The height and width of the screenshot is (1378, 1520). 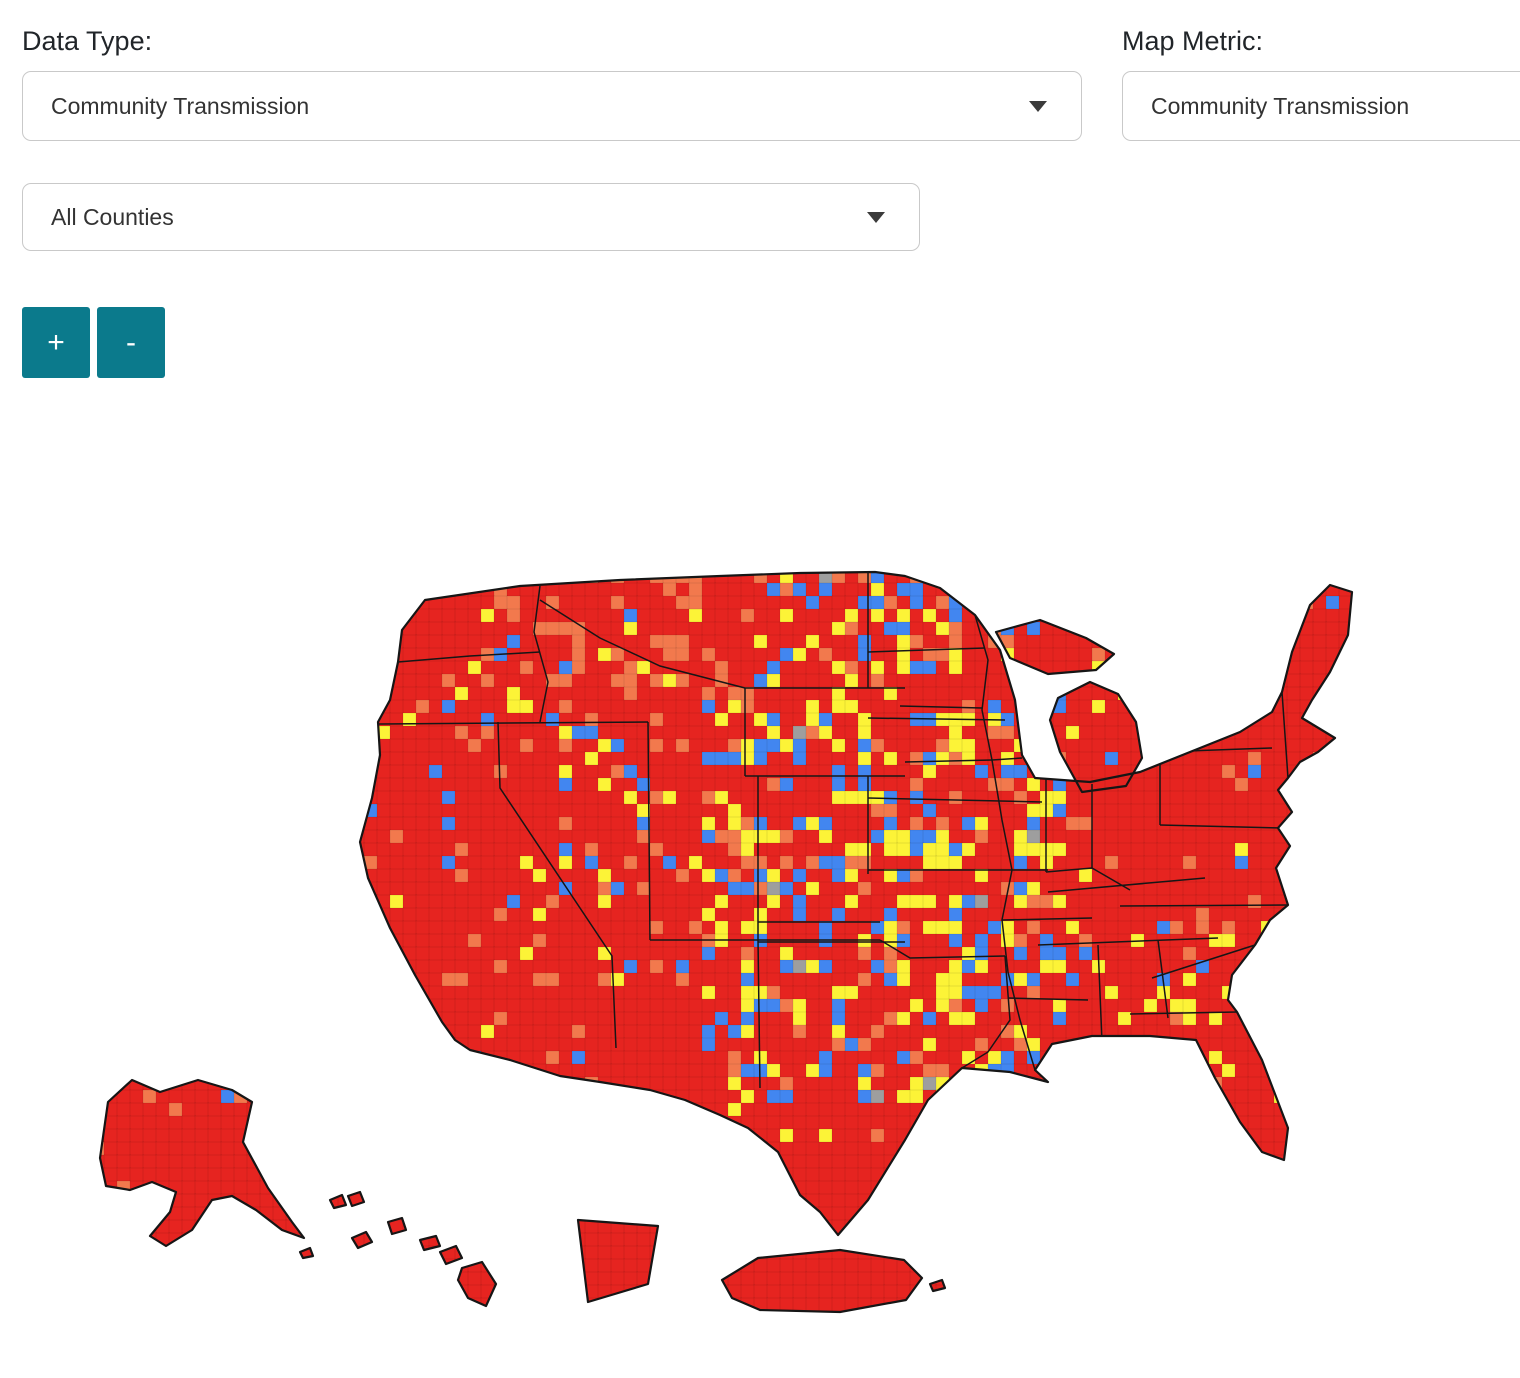 What do you see at coordinates (552, 106) in the screenshot?
I see `data-type-select: Community Transmission` at bounding box center [552, 106].